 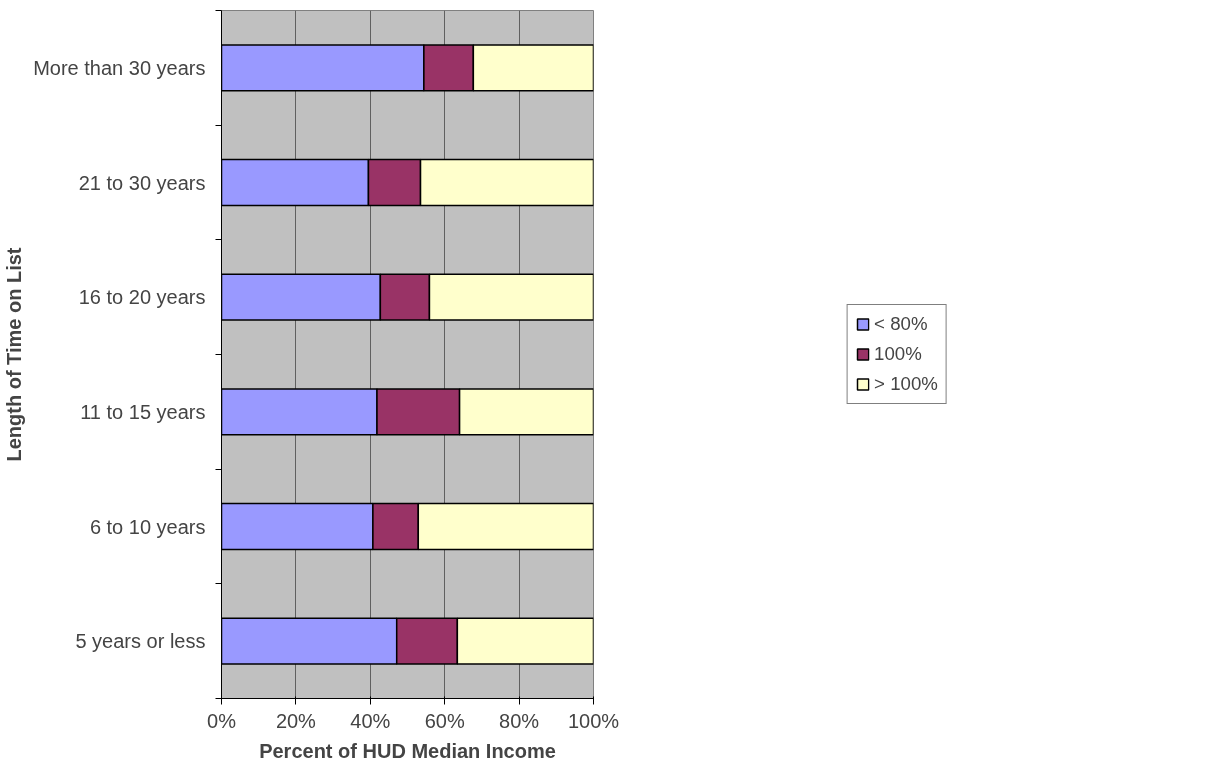 I want to click on y-tick-label: 21 to 30 years, so click(x=142, y=182).